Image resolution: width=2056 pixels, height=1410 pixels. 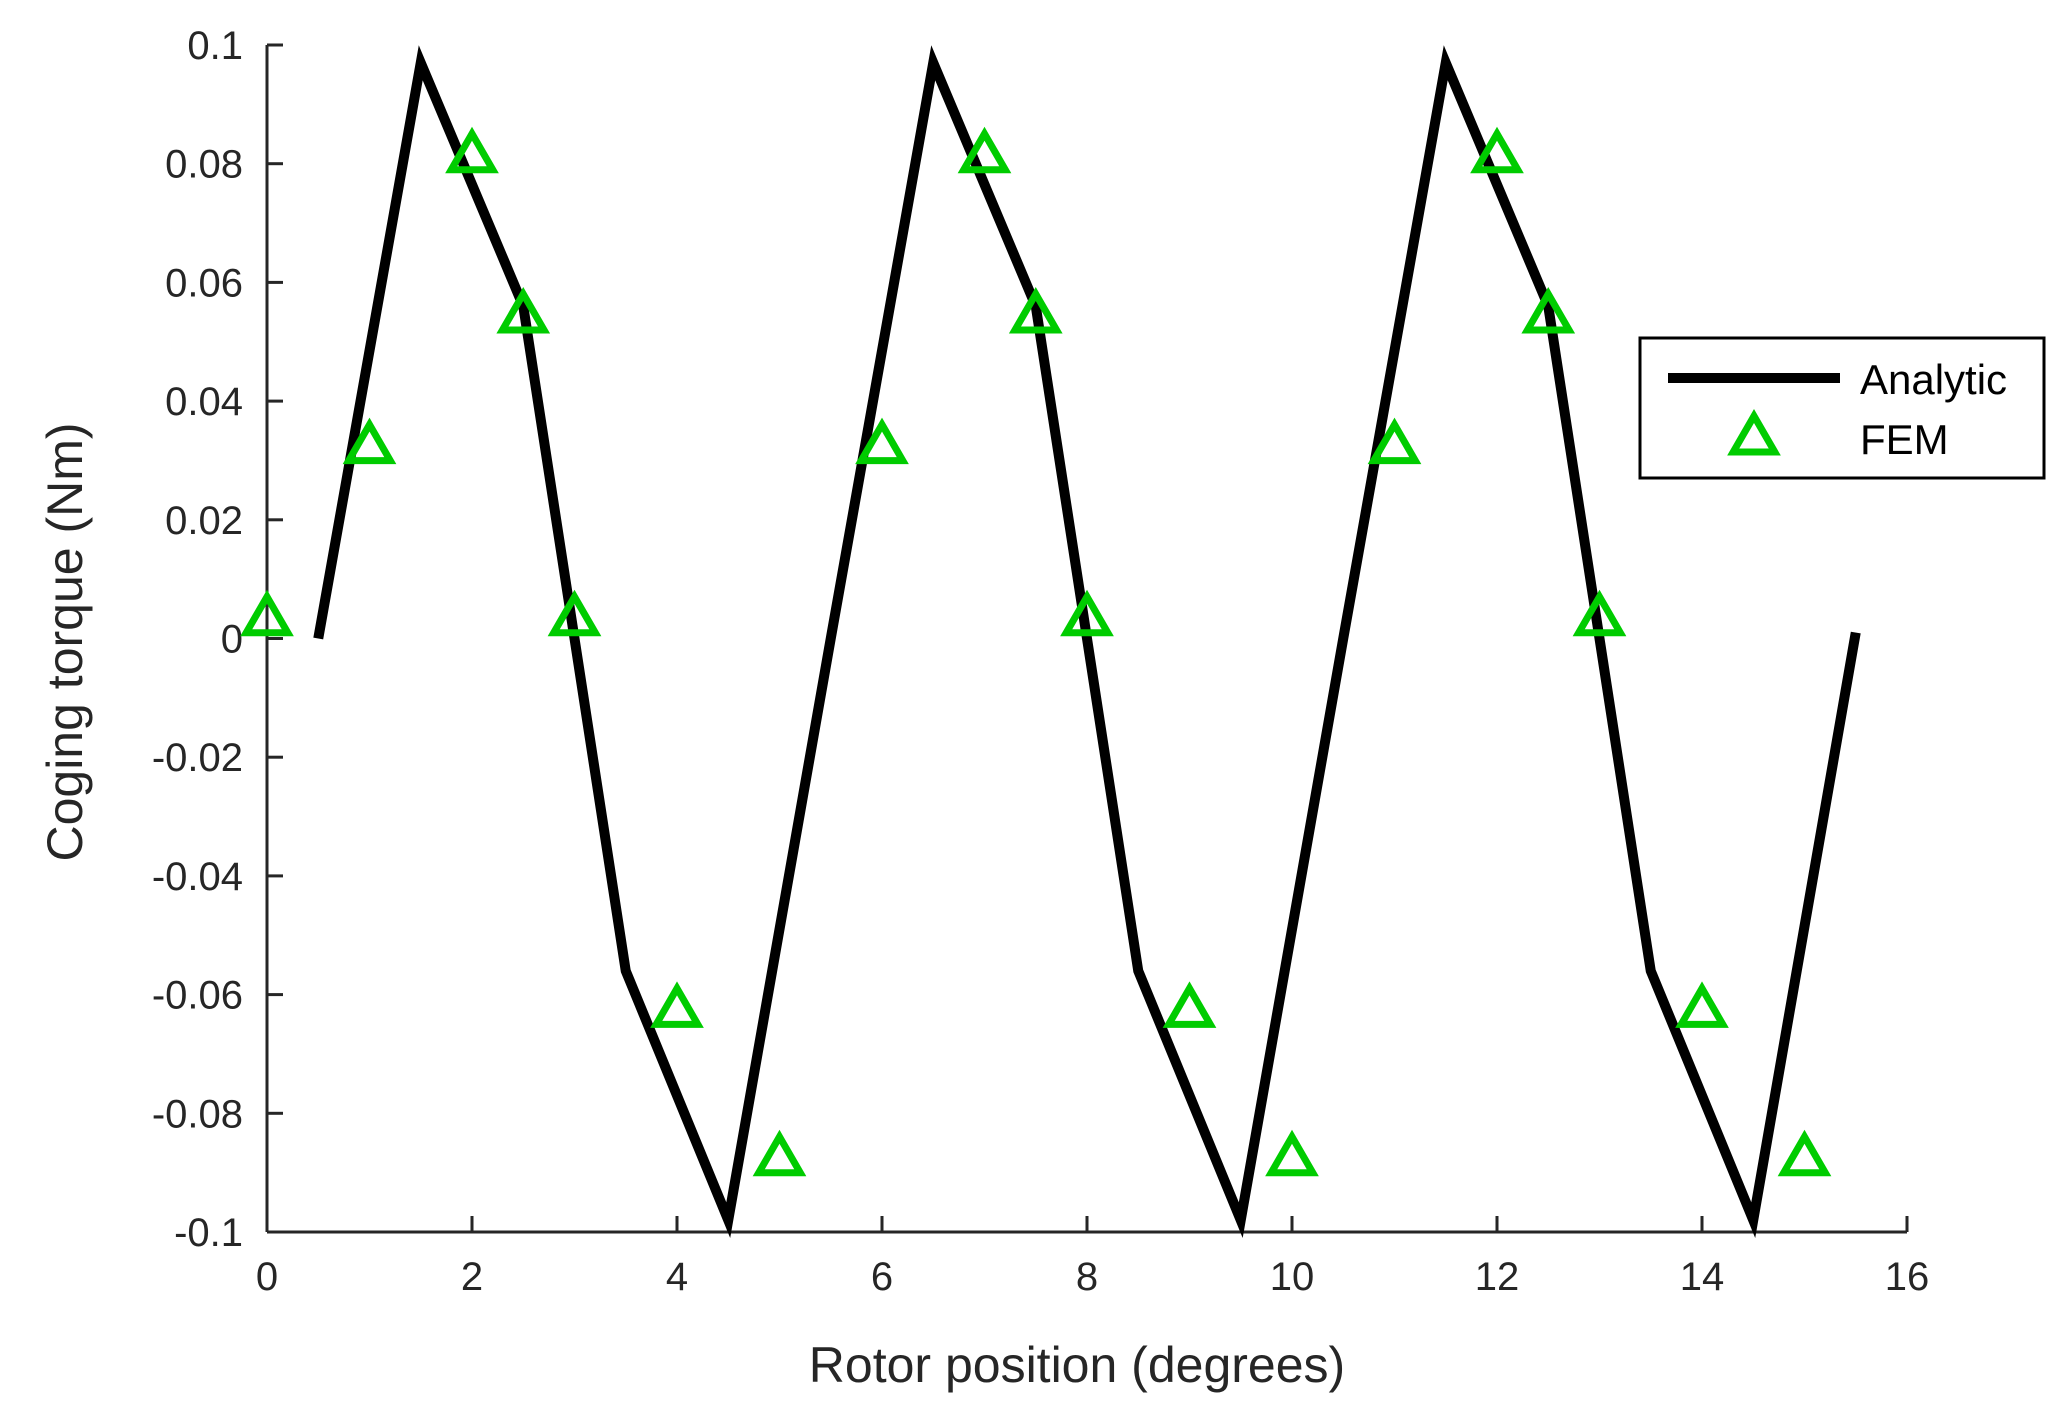 I want to click on legend-label-analytic: Analytic, so click(x=1933, y=379).